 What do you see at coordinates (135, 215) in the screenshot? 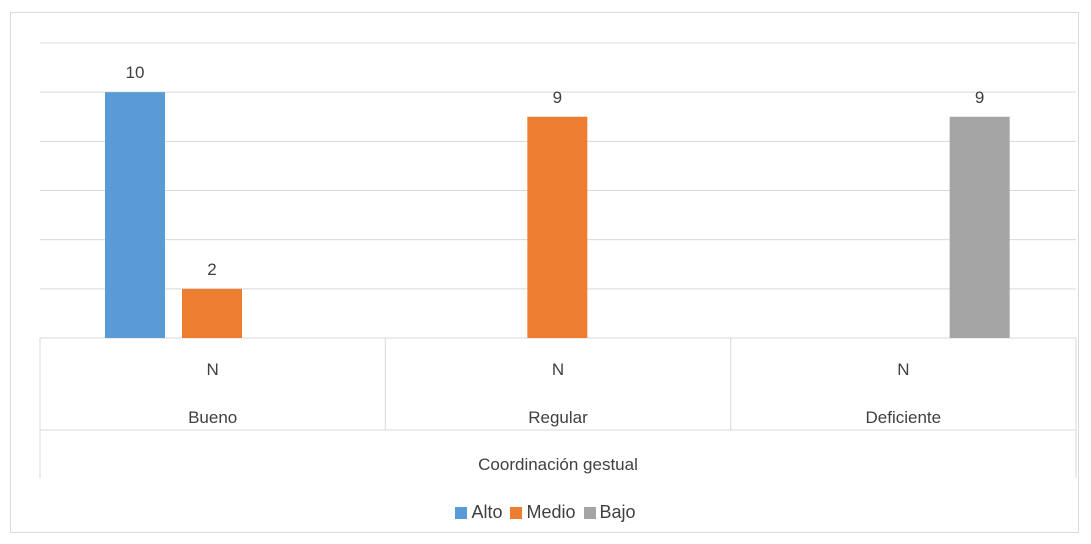
I see `bar-alto-bueno` at bounding box center [135, 215].